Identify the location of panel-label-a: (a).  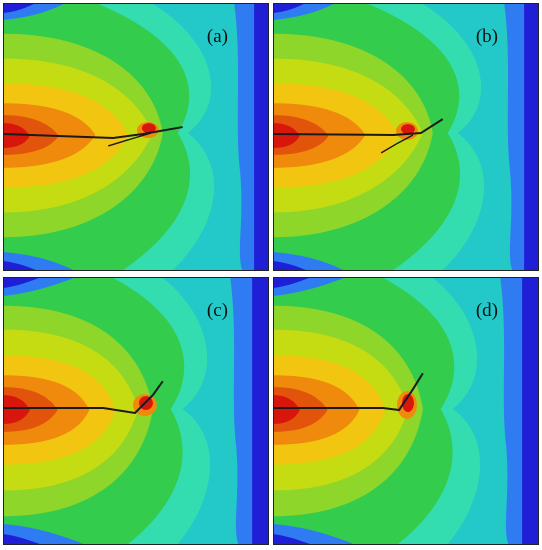
(217, 36).